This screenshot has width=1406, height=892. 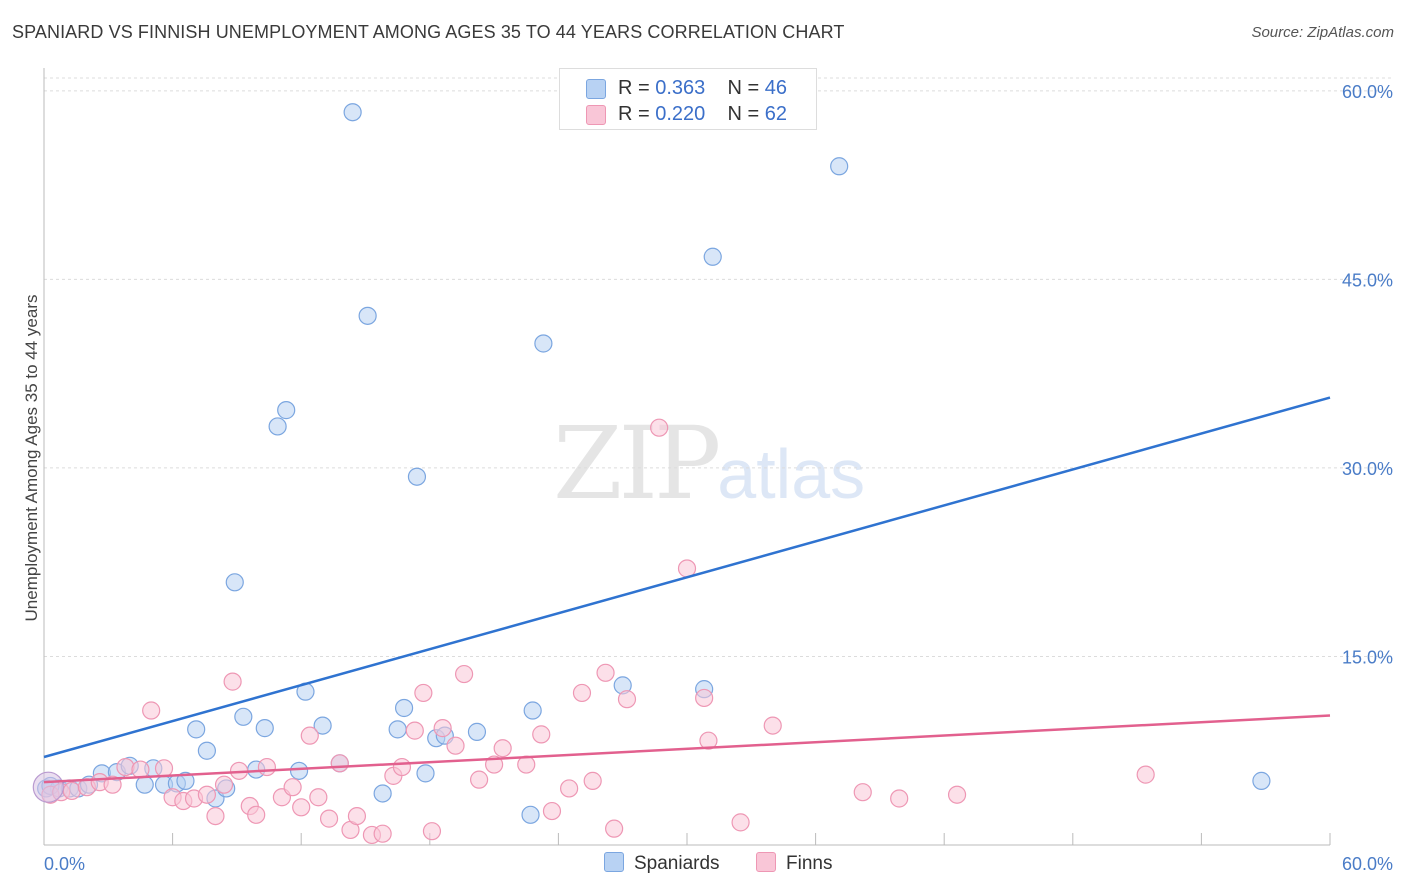 I want to click on y-tick-label: 60.0%, so click(x=1367, y=92).